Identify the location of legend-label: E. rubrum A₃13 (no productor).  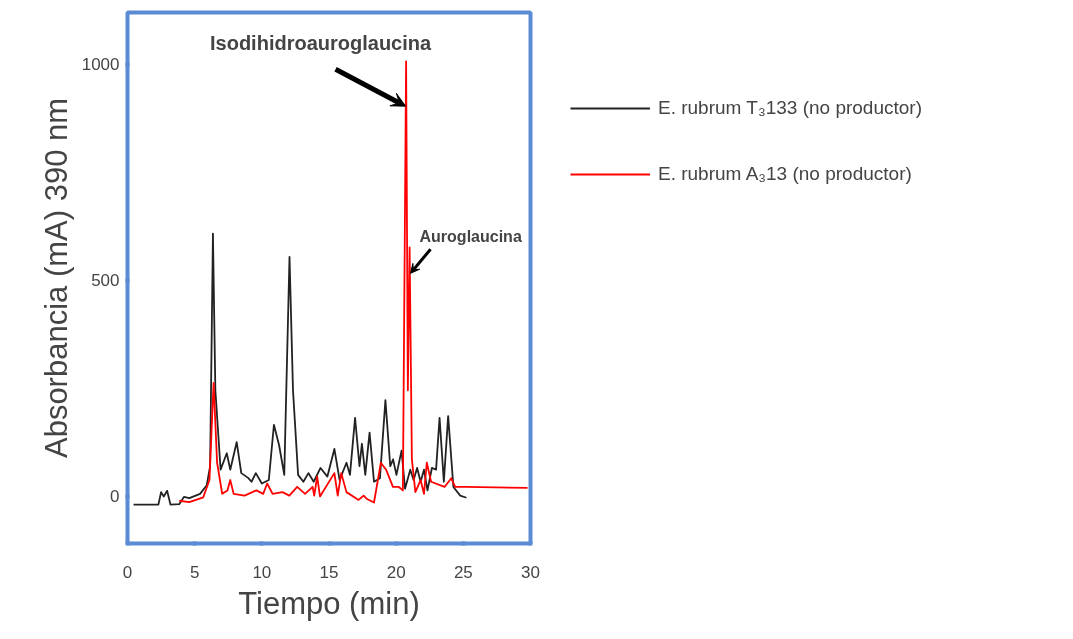
(785, 174).